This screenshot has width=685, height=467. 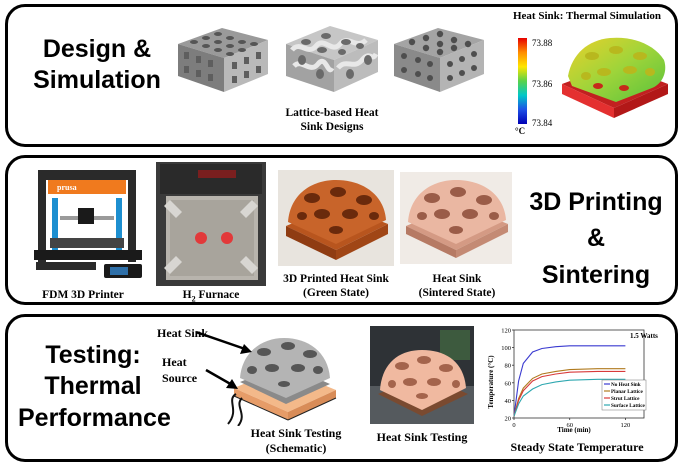 I want to click on chart-series, so click(x=569, y=381).